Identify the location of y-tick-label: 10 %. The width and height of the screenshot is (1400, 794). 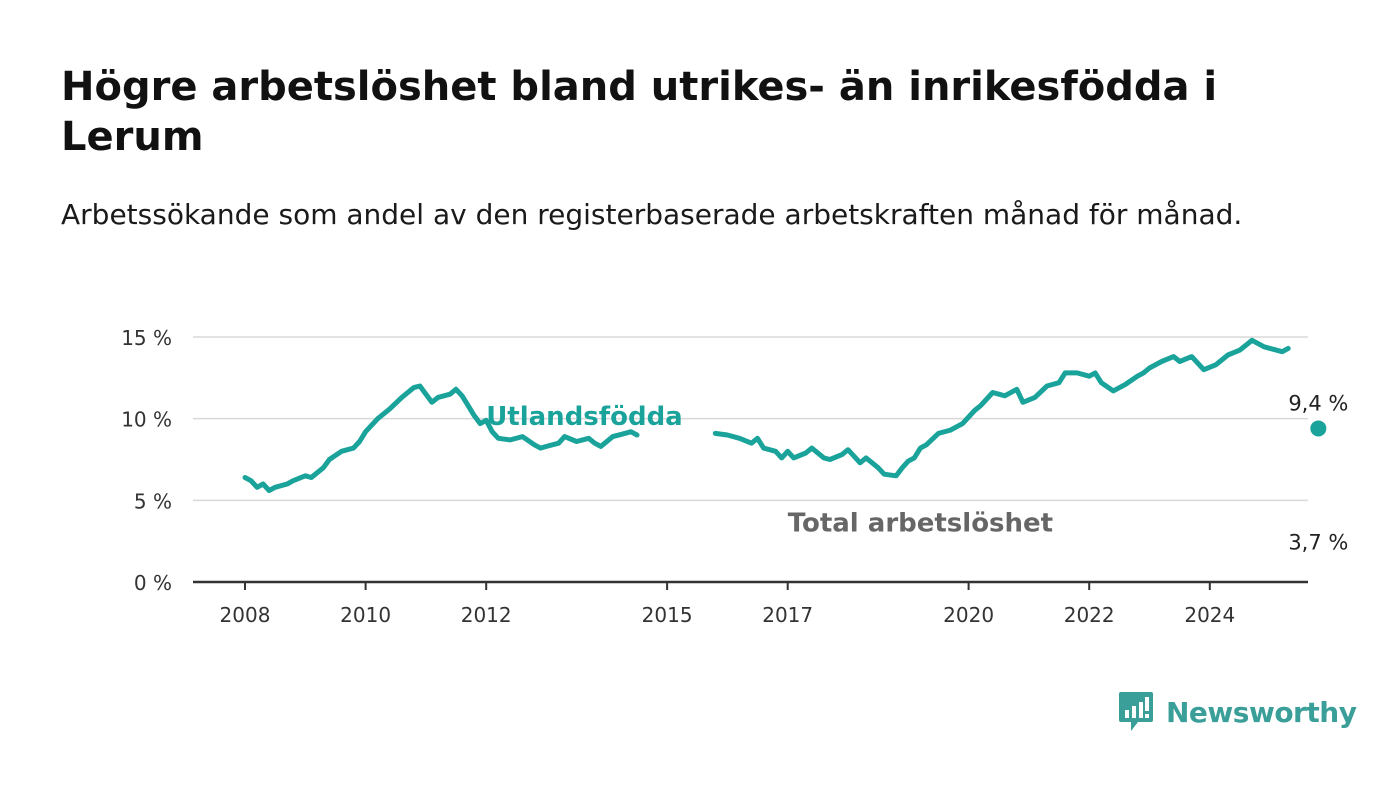
(146, 420).